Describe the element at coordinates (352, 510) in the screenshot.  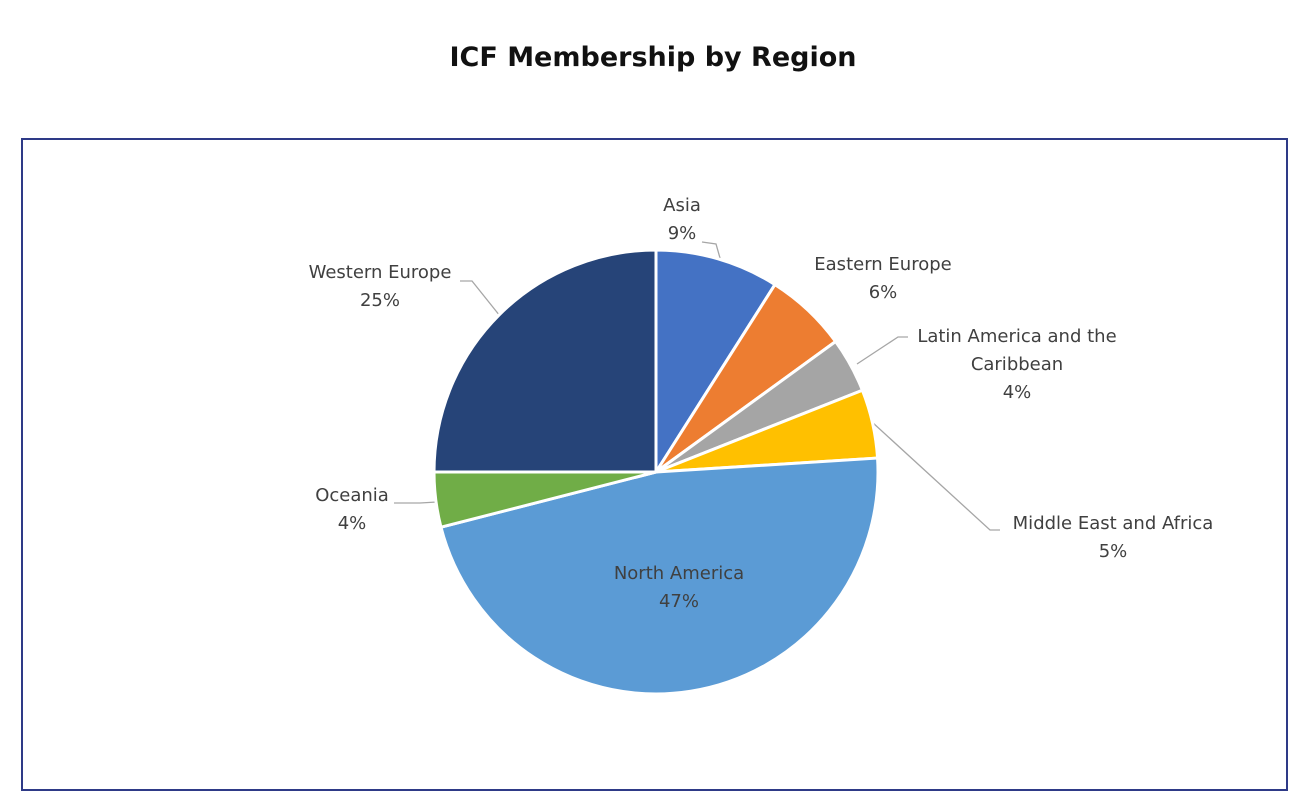
I see `data-label: Oceania 4%` at that location.